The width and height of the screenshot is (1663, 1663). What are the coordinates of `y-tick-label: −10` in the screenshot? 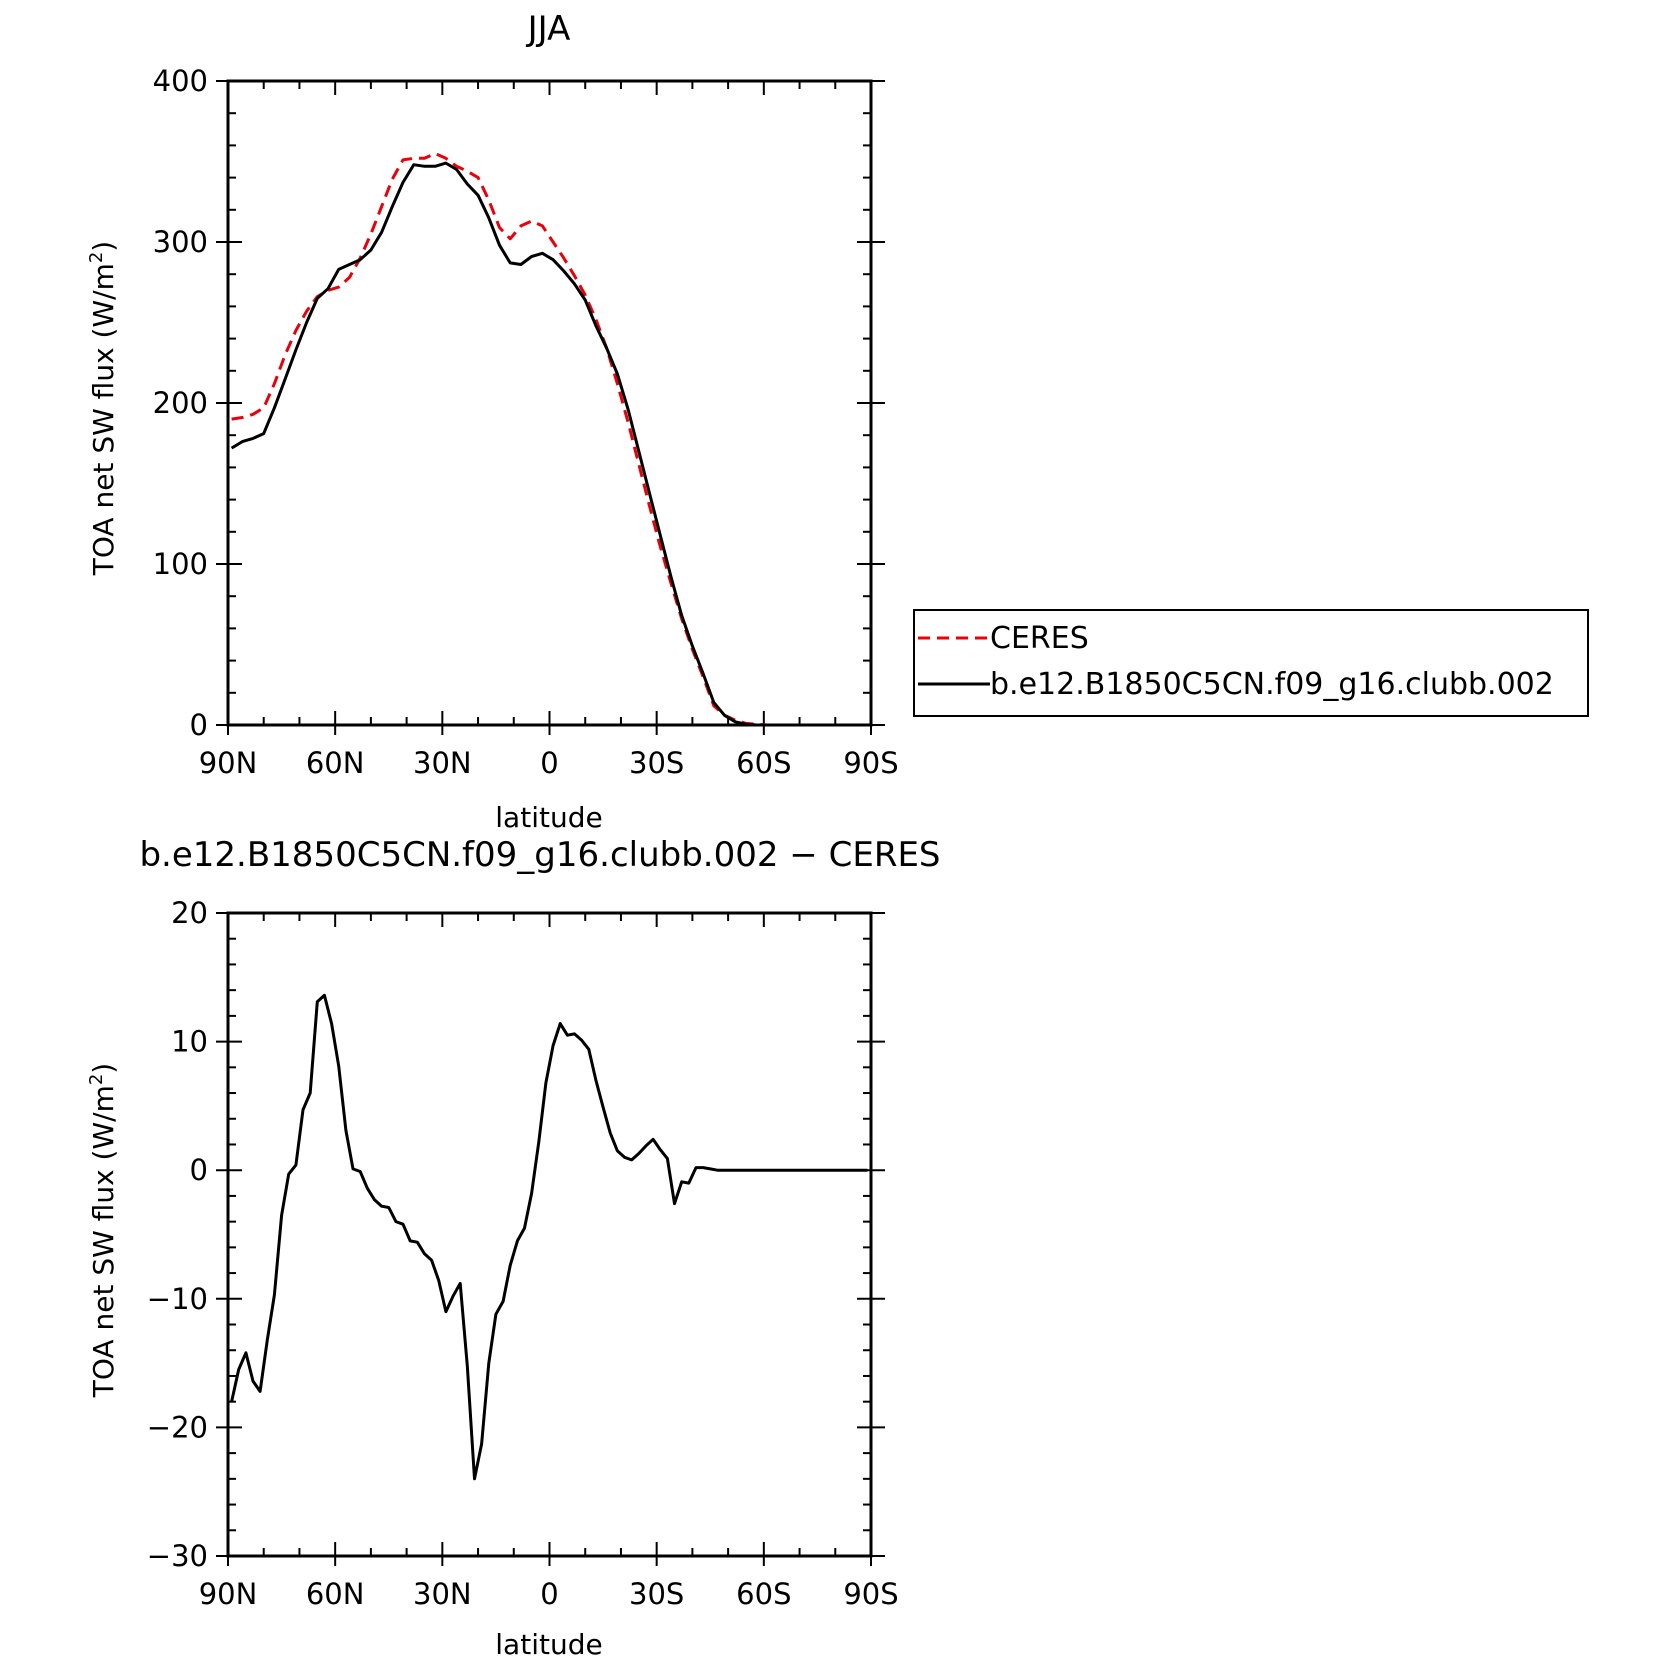 It's located at (177, 1299).